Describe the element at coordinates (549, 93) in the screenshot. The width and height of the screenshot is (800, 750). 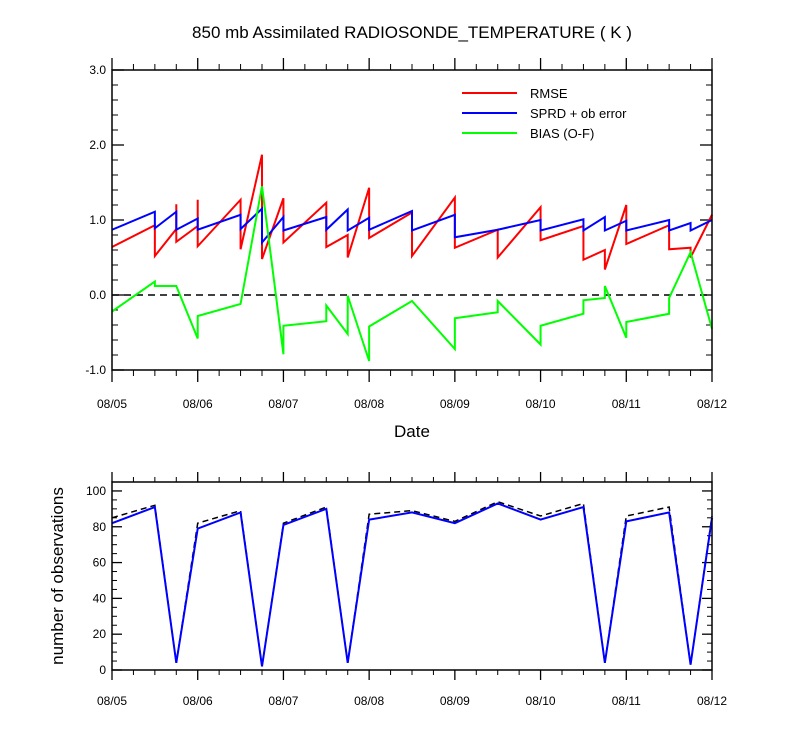
I see `legend-rmse-label: RMSE` at that location.